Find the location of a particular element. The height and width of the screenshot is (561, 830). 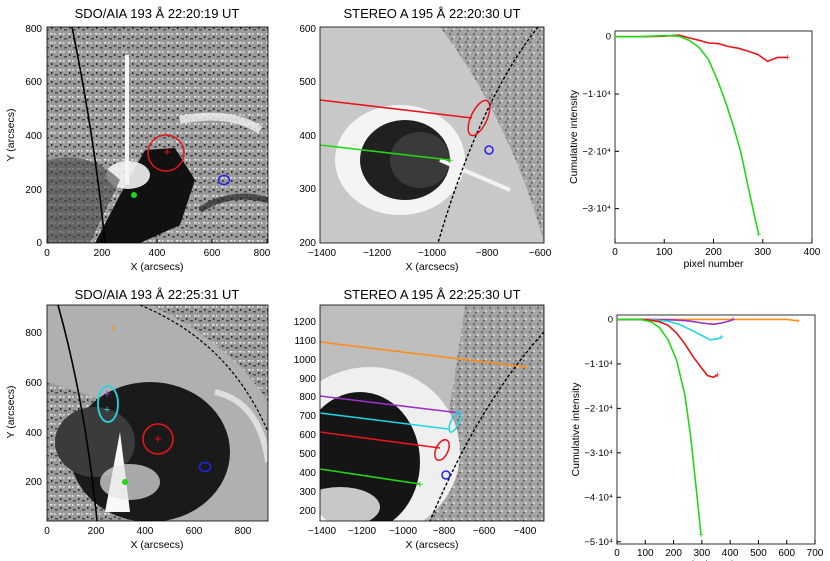

x-tick: −600 is located at coordinates (540, 253).